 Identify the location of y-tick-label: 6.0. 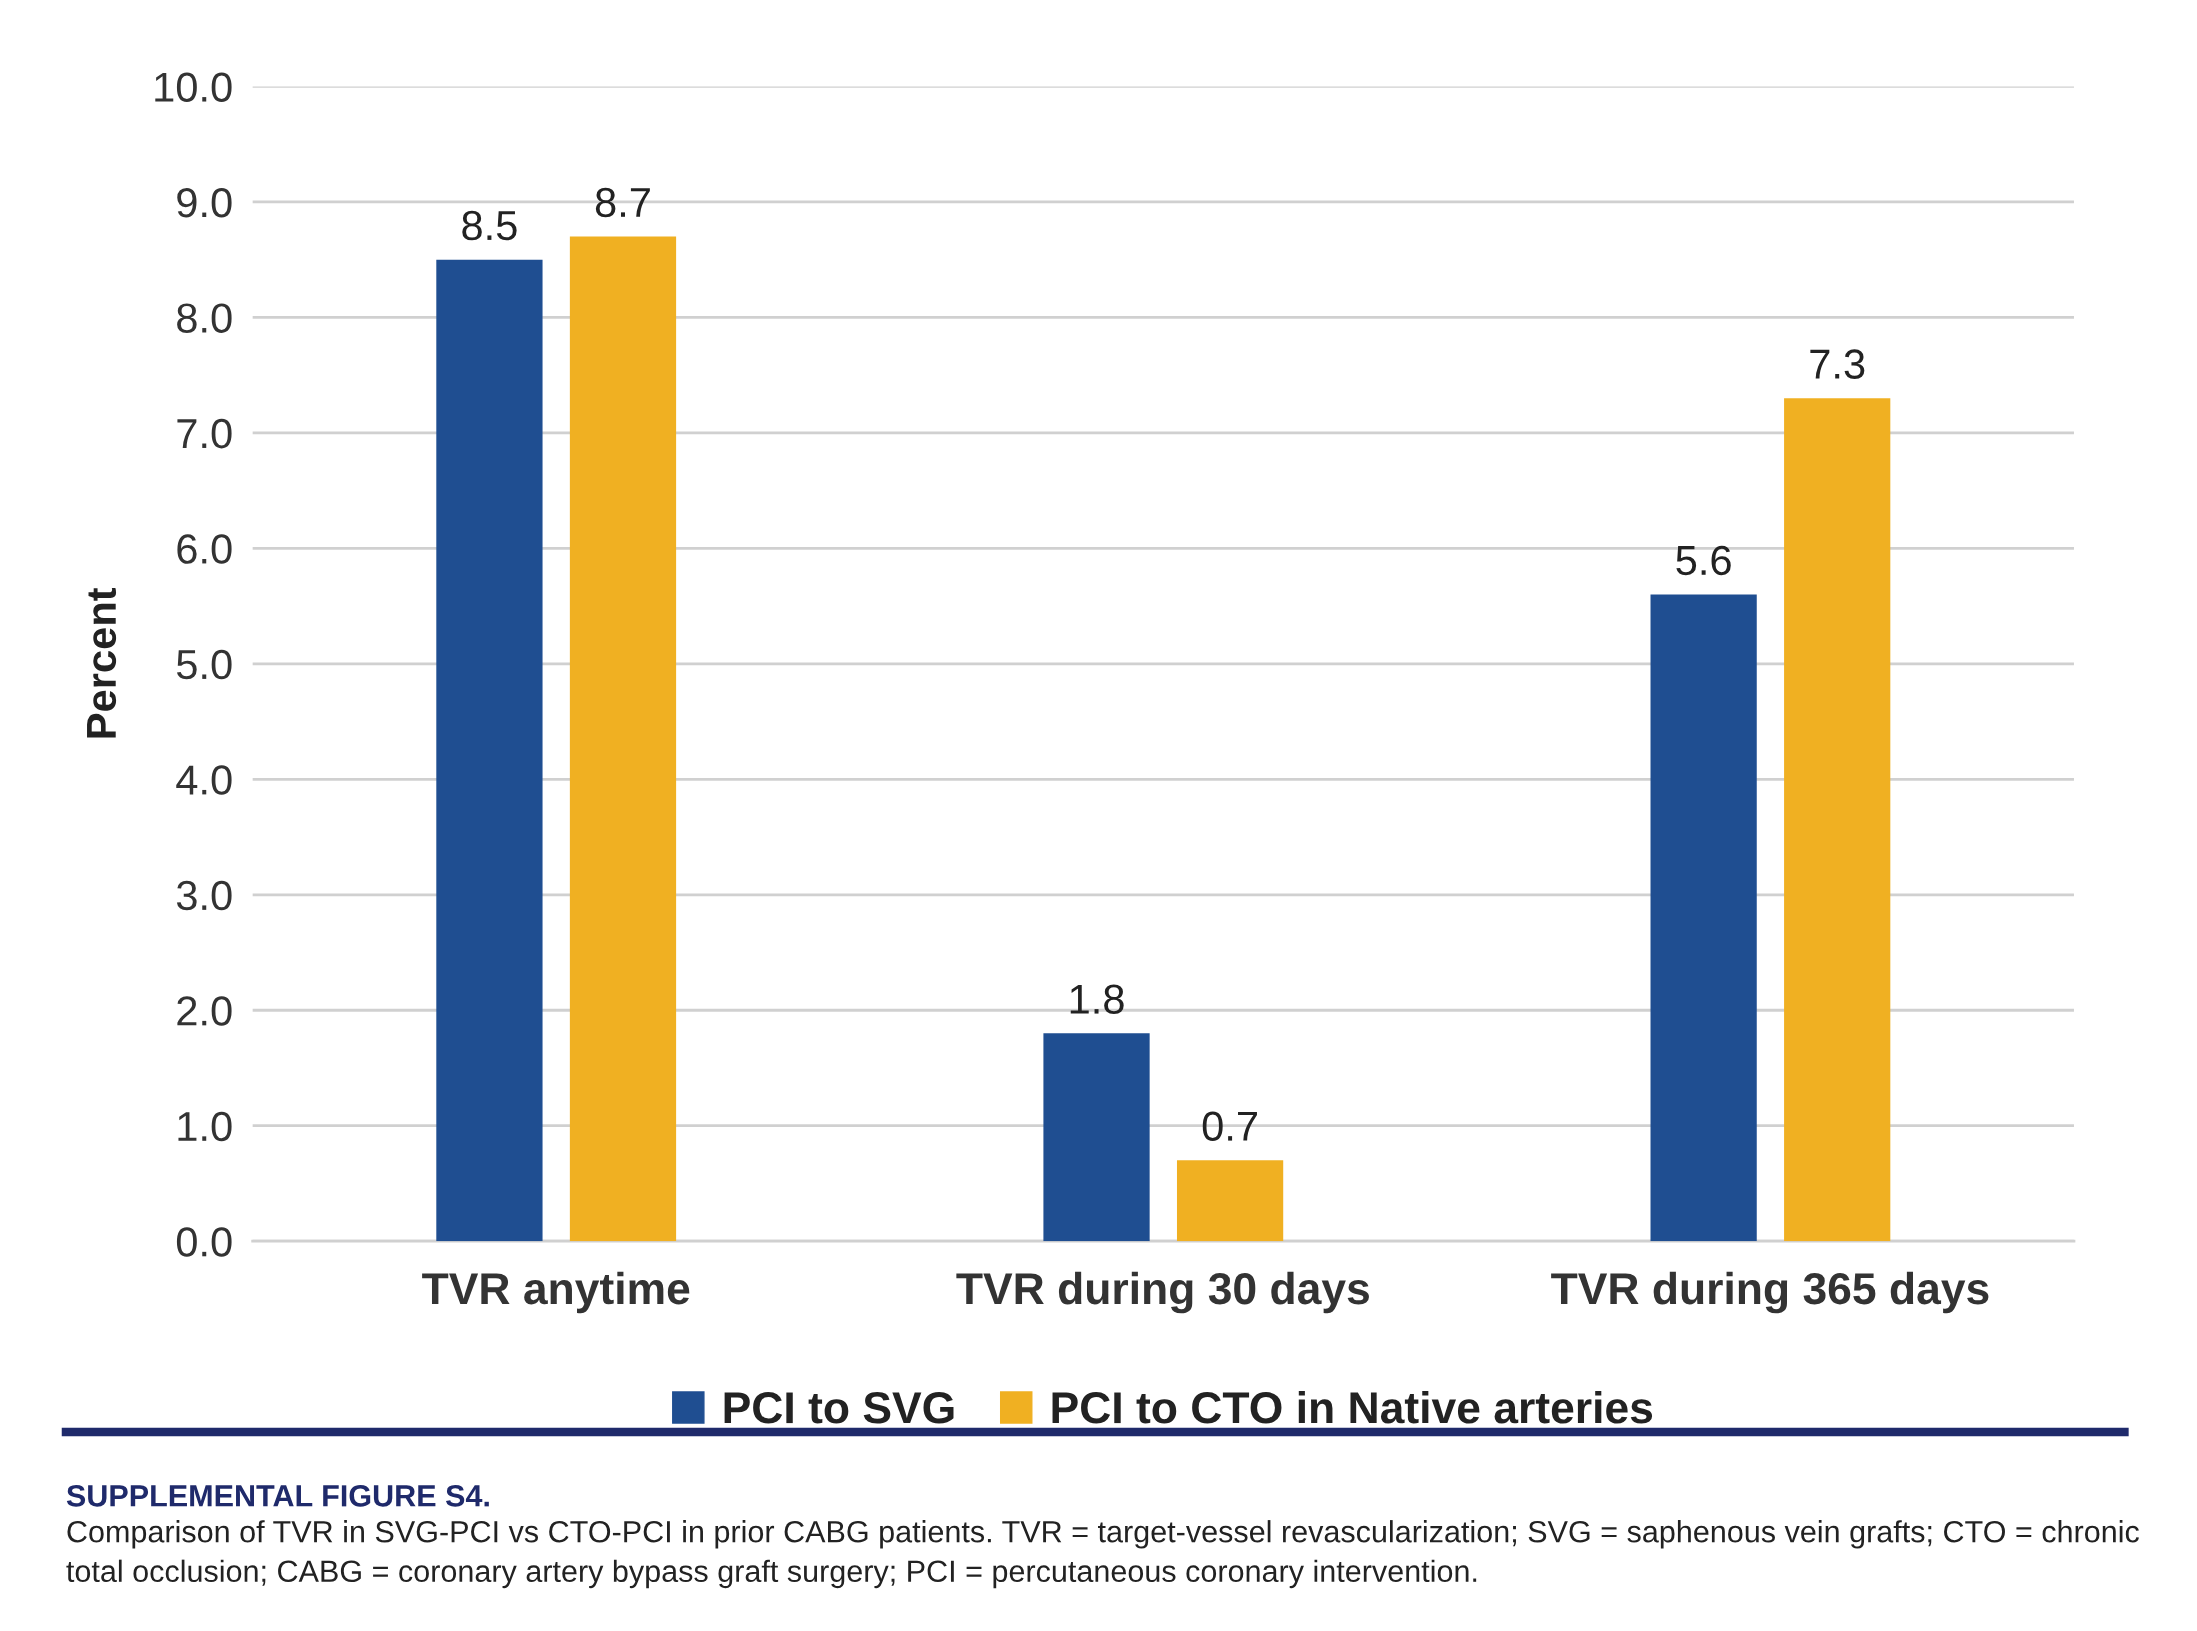
(204, 549).